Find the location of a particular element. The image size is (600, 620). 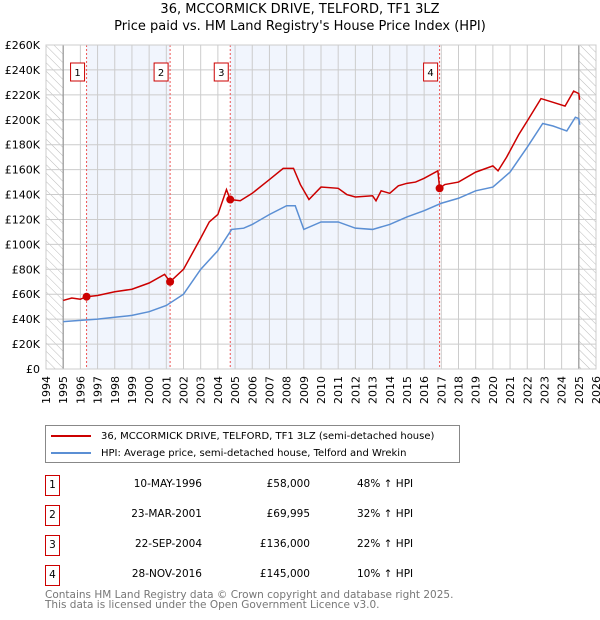

chart-title: 36, MCCORMICK DRIVE, TELFORD, TF1 3LZ is located at coordinates (300, 9).